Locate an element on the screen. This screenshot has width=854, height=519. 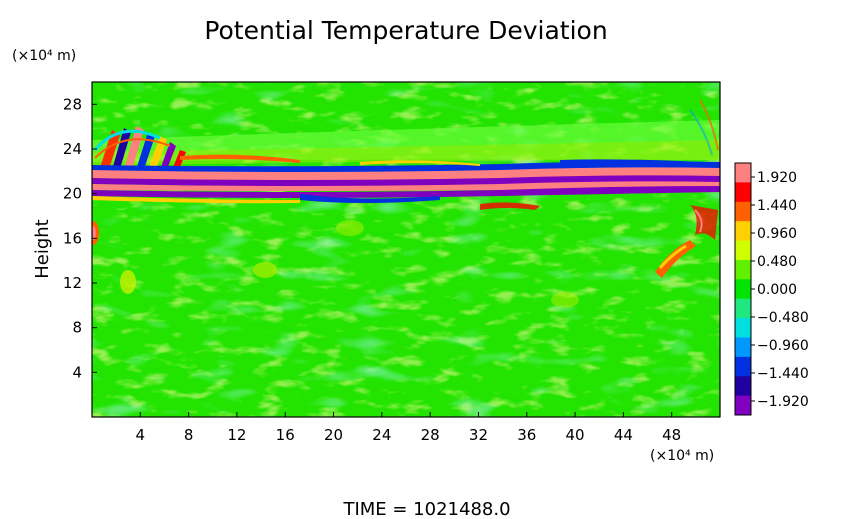
x-tick-label: 24 is located at coordinates (381, 435).